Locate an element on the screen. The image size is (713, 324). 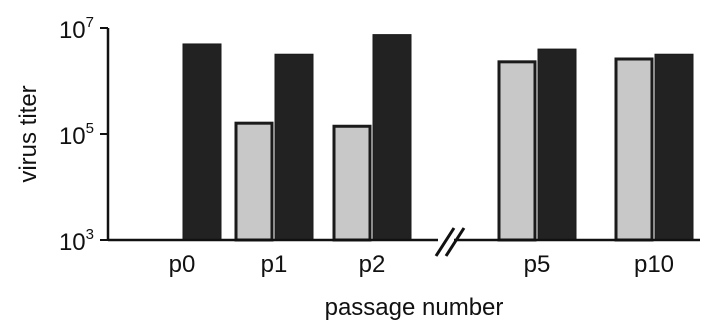
axis-break-symbol is located at coordinates (450, 242).